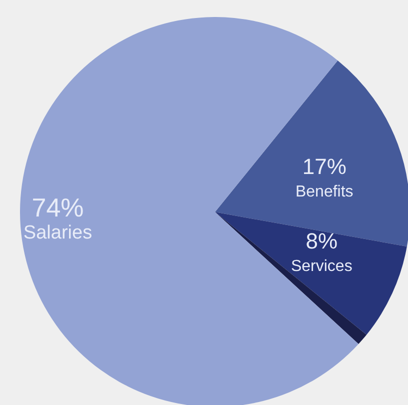 The height and width of the screenshot is (405, 408). What do you see at coordinates (58, 207) in the screenshot?
I see `data-label: 74%` at bounding box center [58, 207].